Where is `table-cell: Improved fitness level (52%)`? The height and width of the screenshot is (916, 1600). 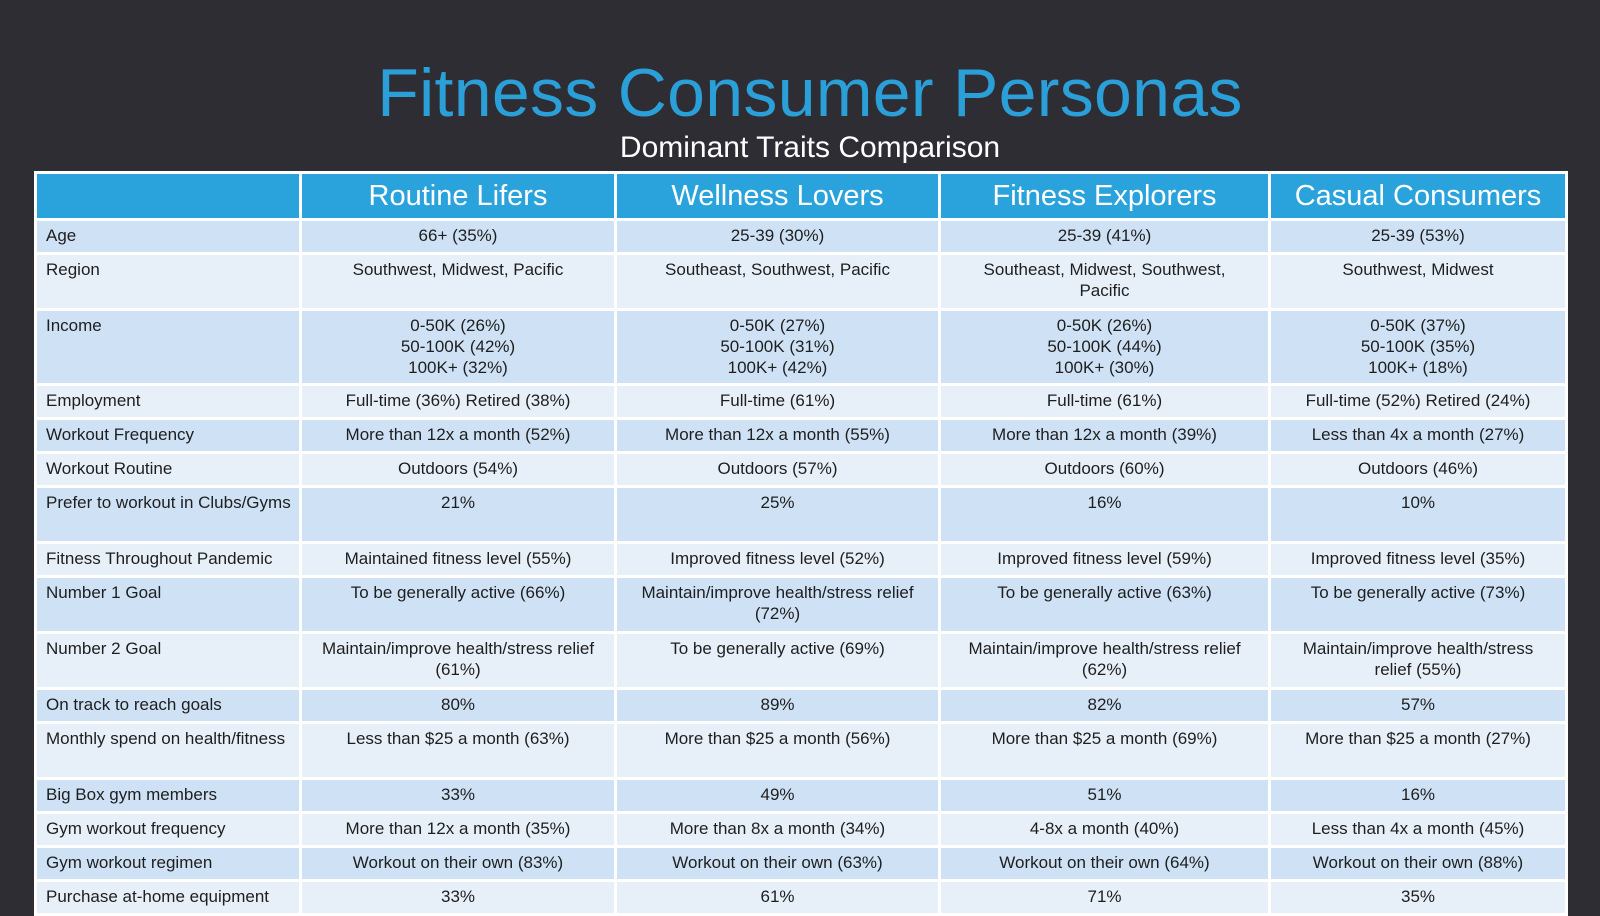 table-cell: Improved fitness level (52%) is located at coordinates (777, 559).